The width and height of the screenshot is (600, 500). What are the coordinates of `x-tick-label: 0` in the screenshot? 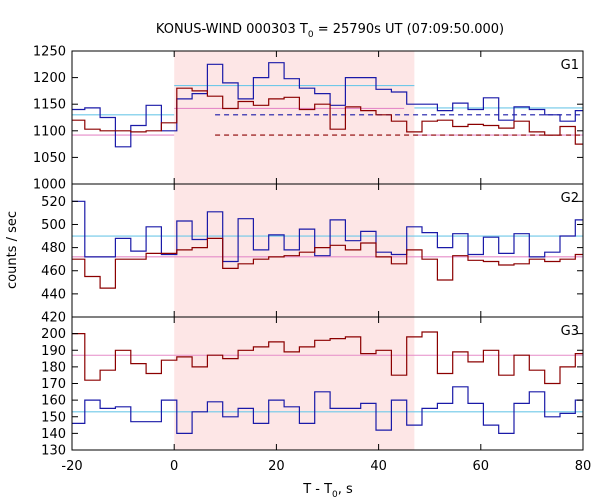 It's located at (174, 466).